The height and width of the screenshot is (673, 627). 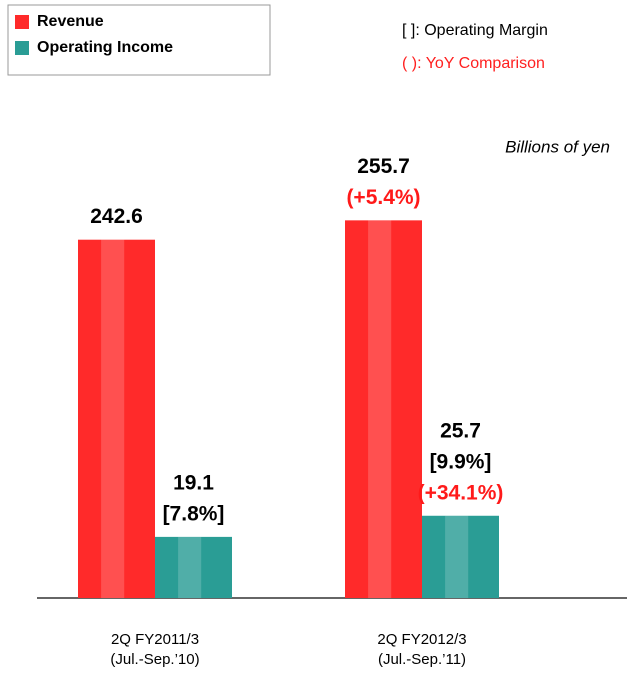 What do you see at coordinates (116, 216) in the screenshot?
I see `value-label: 242.6` at bounding box center [116, 216].